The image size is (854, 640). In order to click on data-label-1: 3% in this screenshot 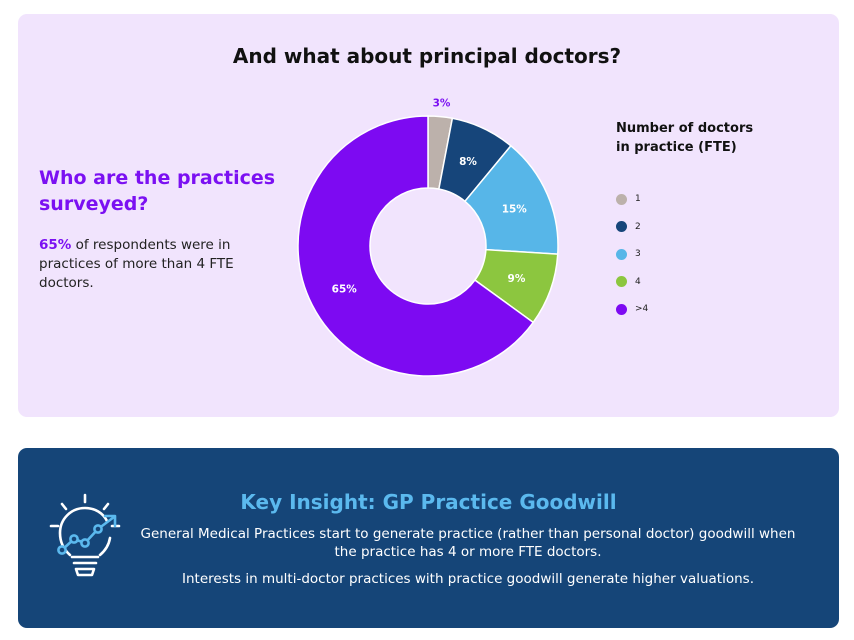, I will do `click(442, 104)`.